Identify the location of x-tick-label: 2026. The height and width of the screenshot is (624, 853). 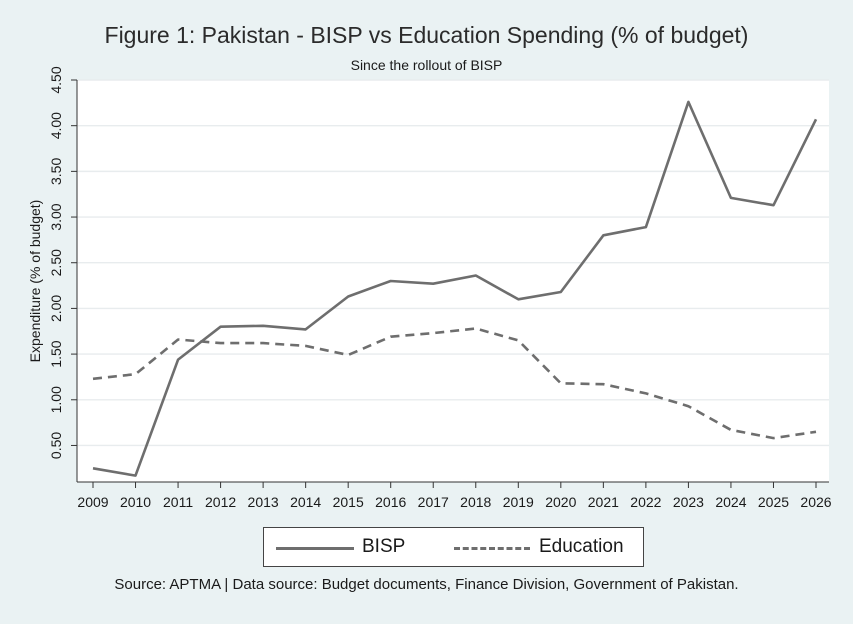
(815, 502).